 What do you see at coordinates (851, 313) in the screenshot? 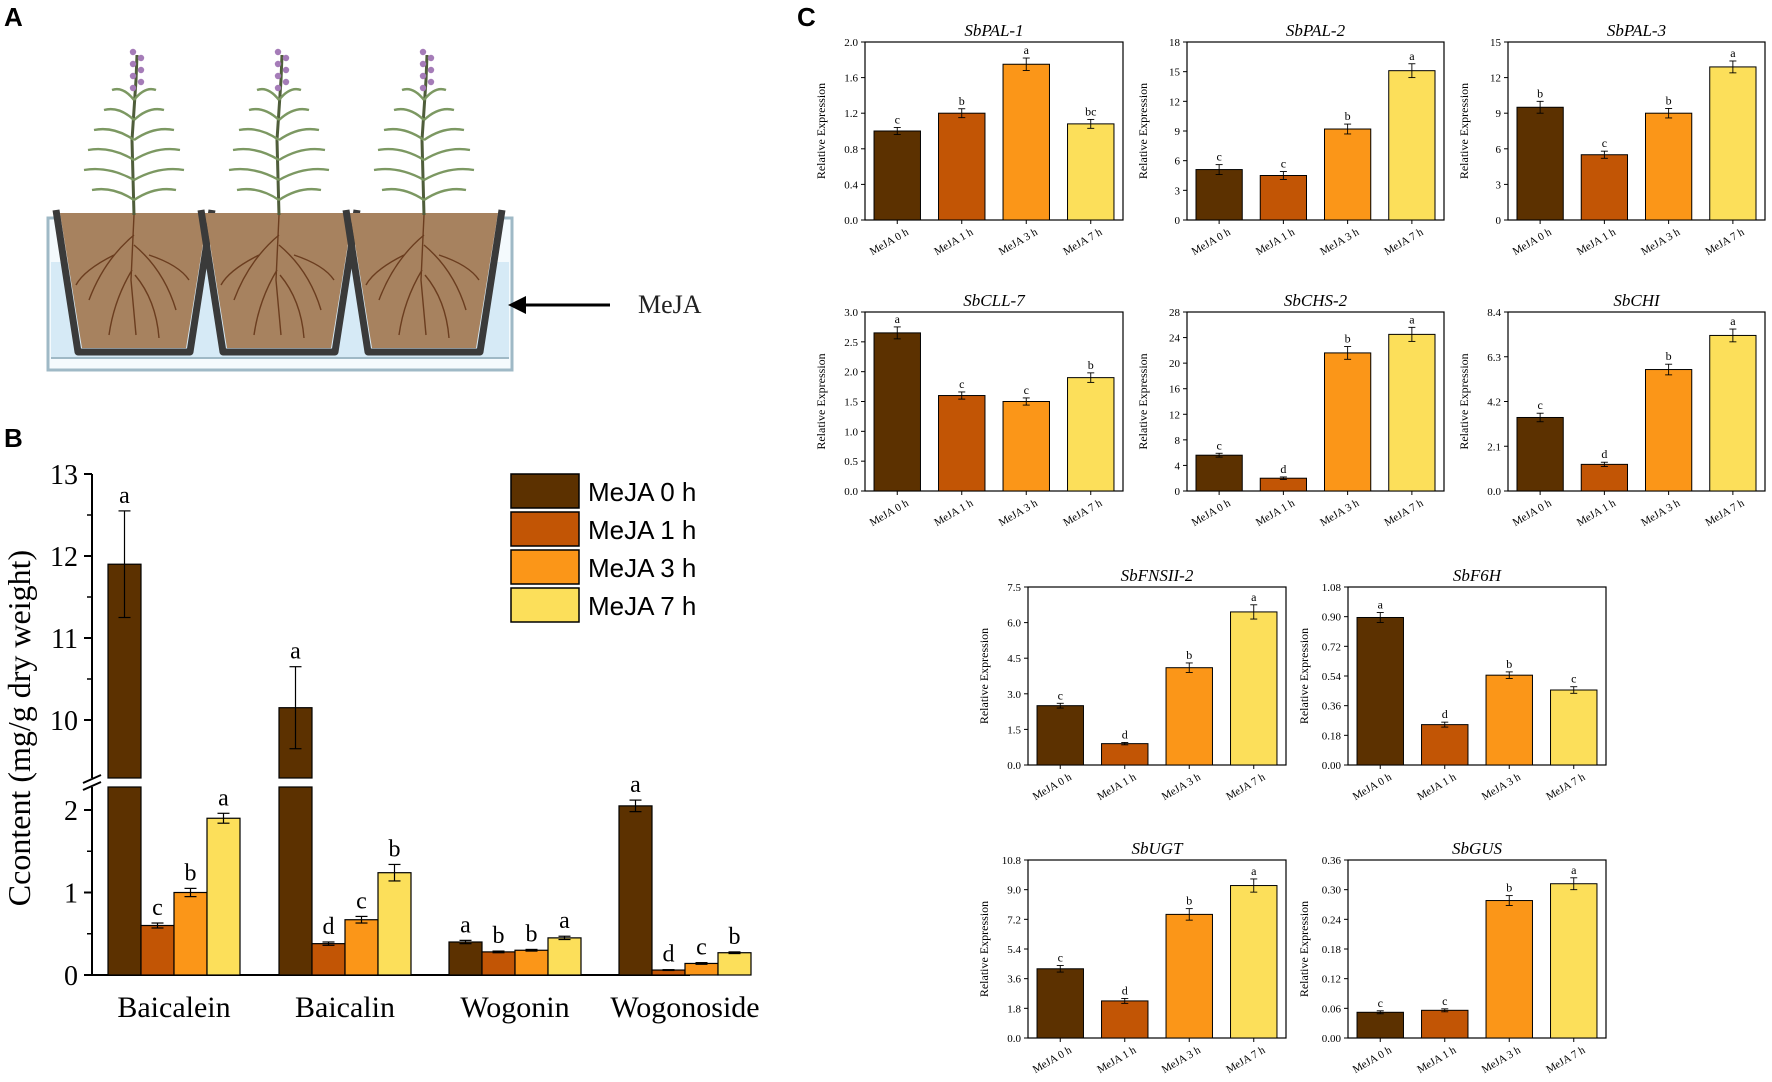
I see `y-tick-label: 3.0` at bounding box center [851, 313].